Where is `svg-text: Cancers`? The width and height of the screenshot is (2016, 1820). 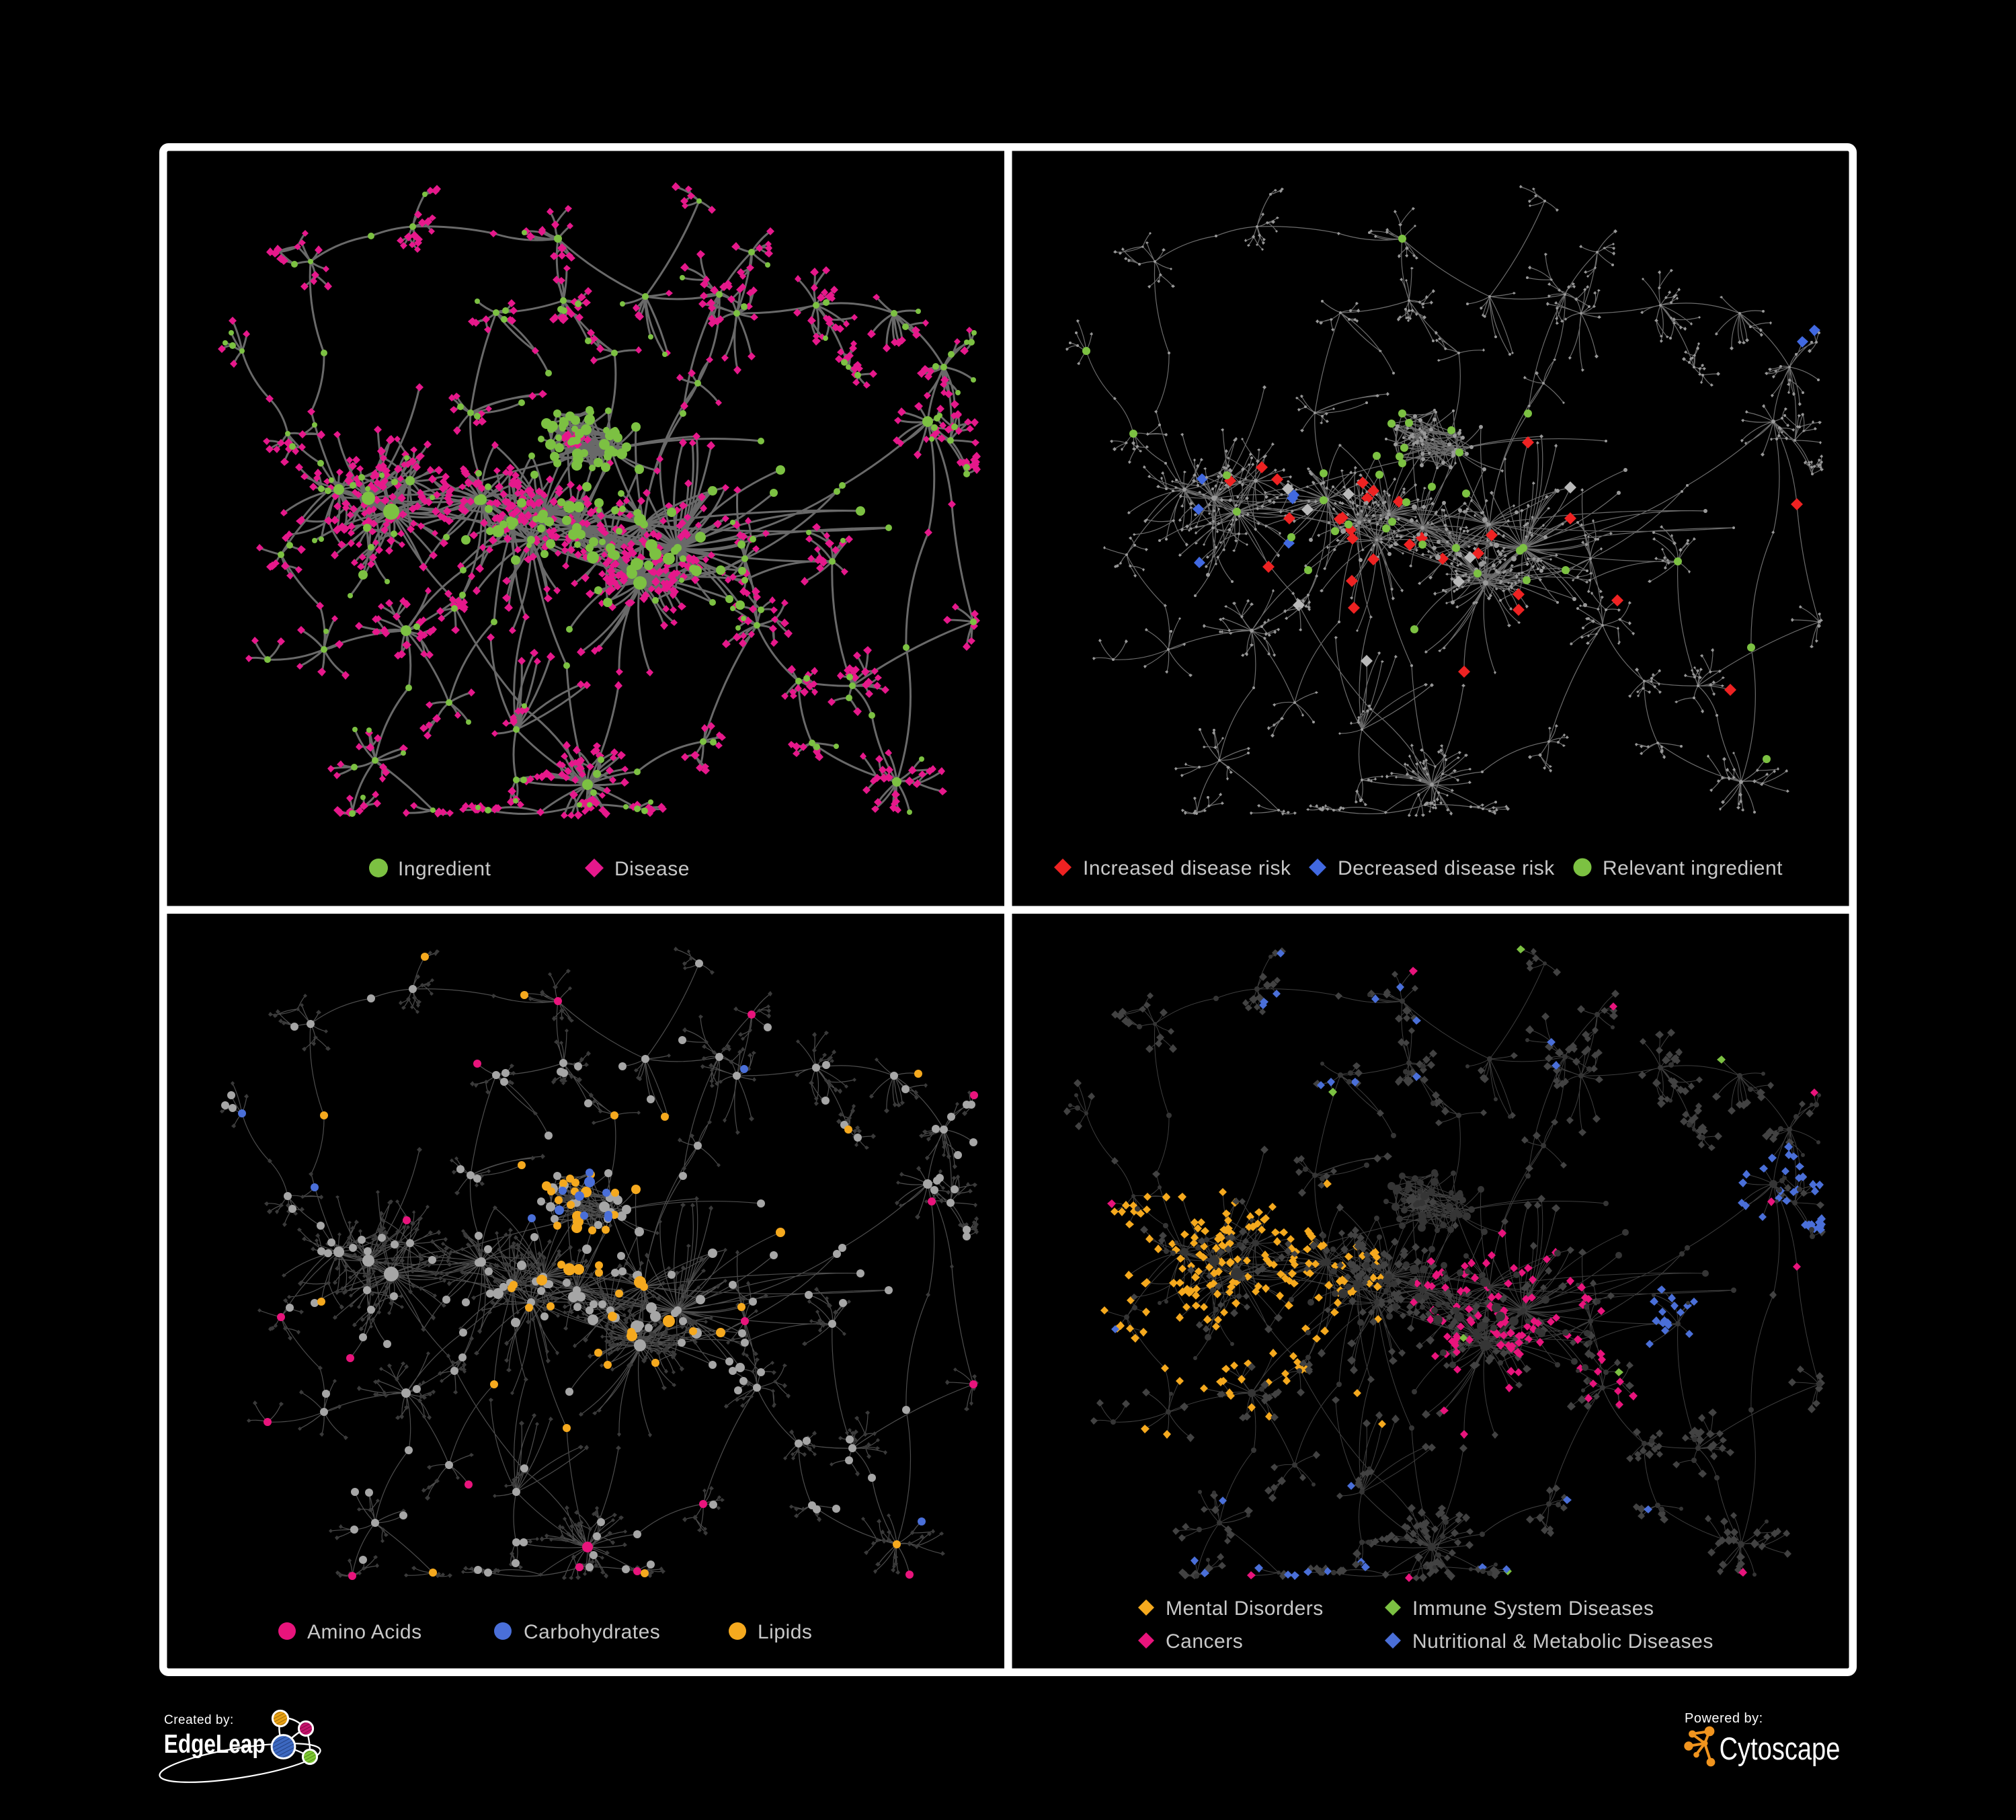 svg-text: Cancers is located at coordinates (1204, 1641).